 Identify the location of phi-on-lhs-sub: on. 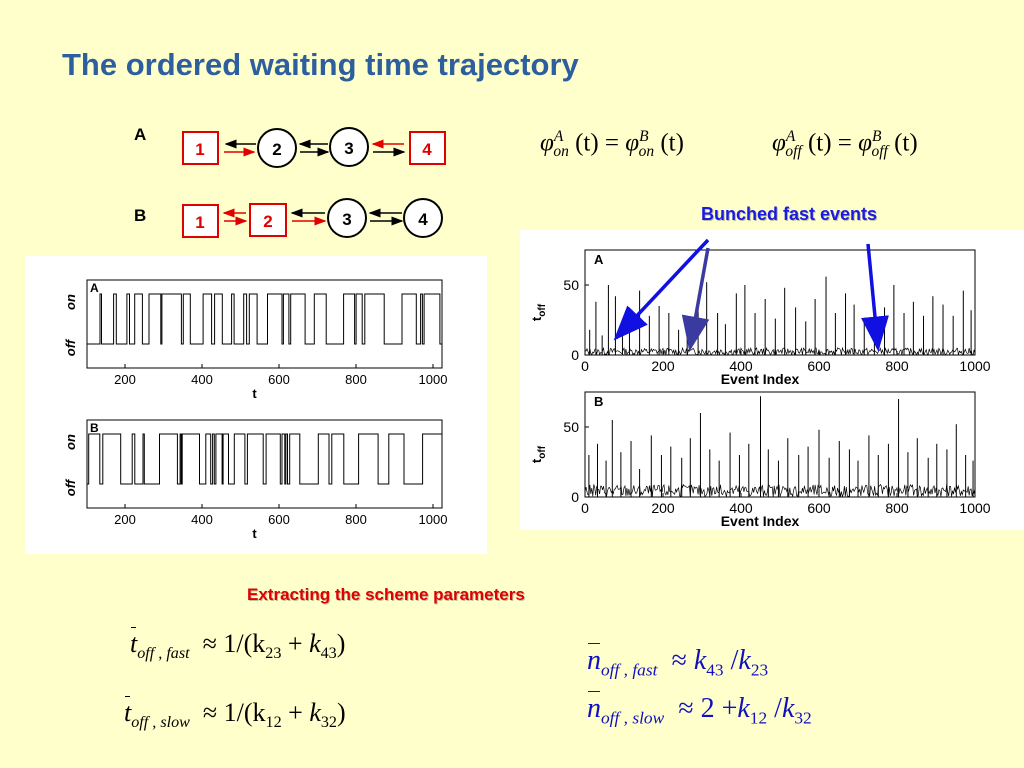
(561, 152).